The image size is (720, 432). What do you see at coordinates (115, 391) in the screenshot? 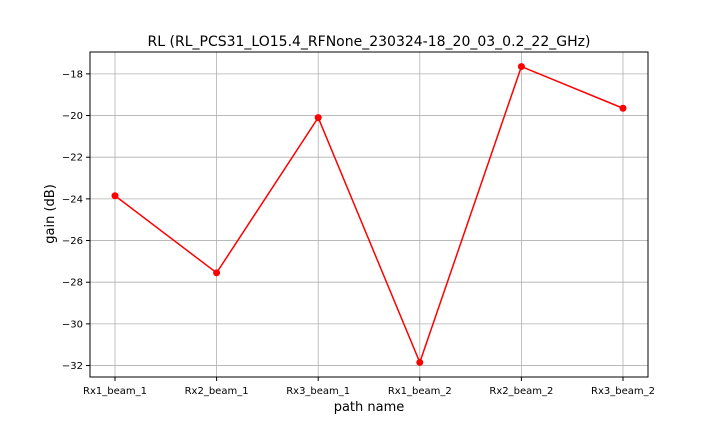
I see `x-tick-label: Rx1_beam_1` at bounding box center [115, 391].